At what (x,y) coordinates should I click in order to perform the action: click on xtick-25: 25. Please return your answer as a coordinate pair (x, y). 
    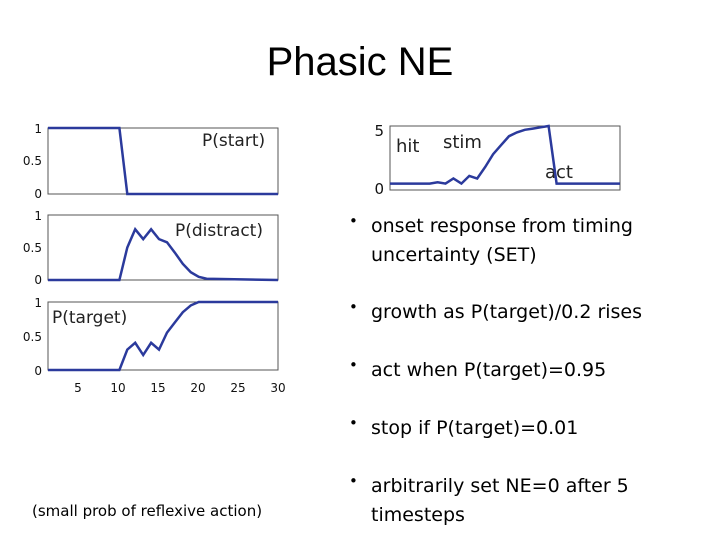
    Looking at the image, I should click on (237, 388).